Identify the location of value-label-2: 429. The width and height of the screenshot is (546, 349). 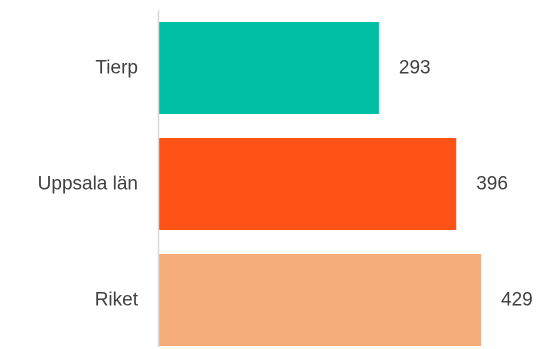
(517, 300).